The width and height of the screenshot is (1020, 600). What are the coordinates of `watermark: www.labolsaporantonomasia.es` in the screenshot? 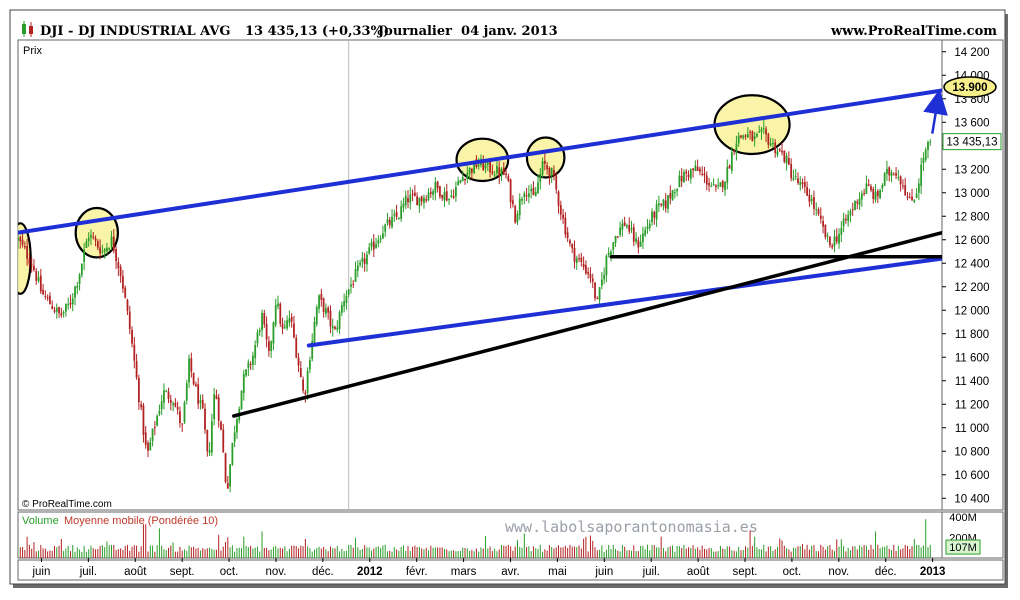 It's located at (631, 527).